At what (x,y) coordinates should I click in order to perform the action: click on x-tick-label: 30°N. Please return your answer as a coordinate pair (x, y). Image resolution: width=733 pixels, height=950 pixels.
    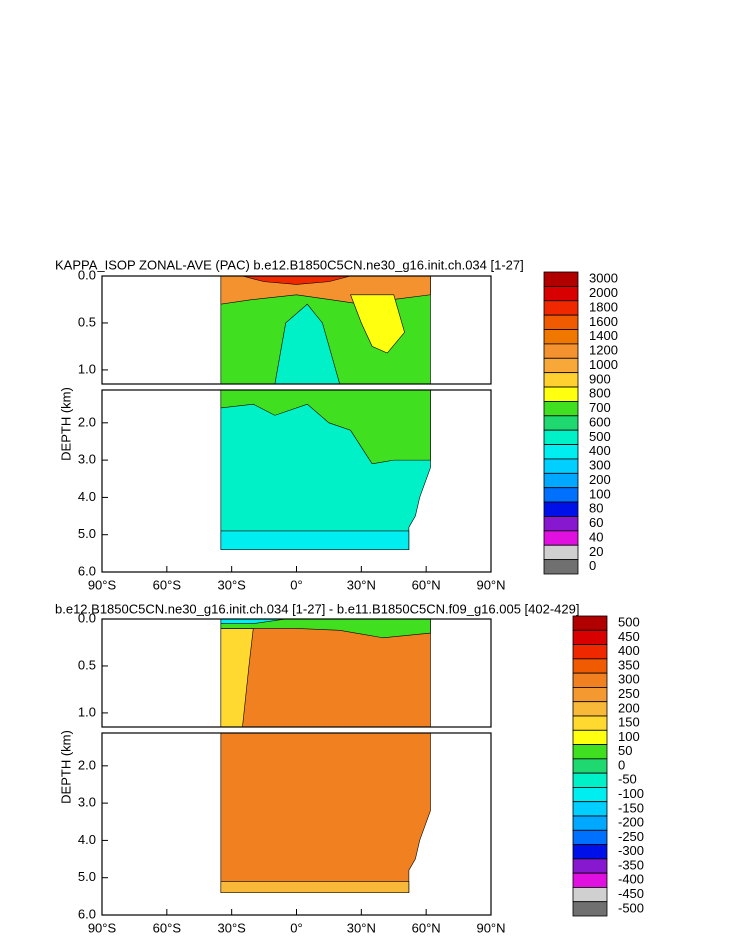
    Looking at the image, I should click on (361, 927).